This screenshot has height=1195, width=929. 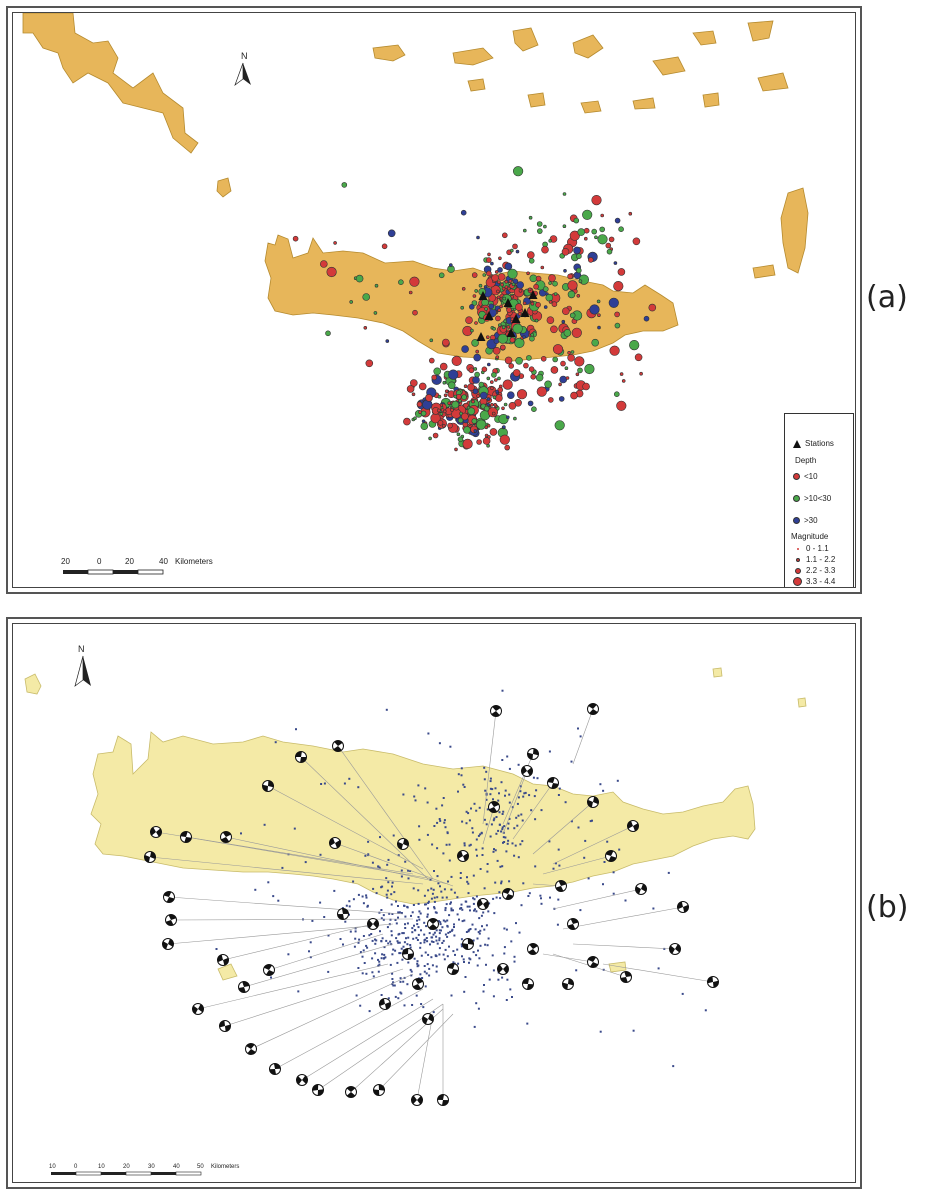 What do you see at coordinates (82, 665) in the screenshot?
I see `north-arrow-b: N` at bounding box center [82, 665].